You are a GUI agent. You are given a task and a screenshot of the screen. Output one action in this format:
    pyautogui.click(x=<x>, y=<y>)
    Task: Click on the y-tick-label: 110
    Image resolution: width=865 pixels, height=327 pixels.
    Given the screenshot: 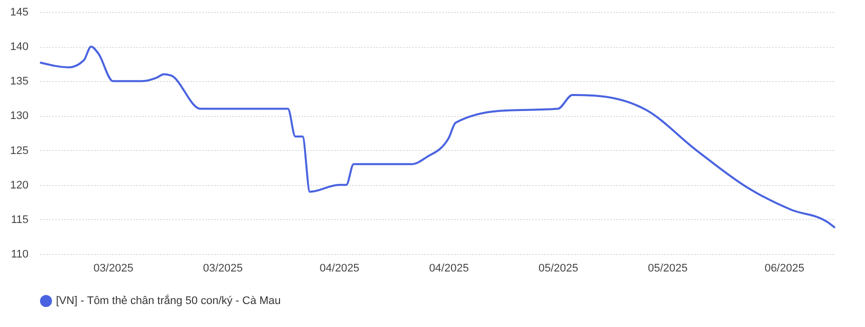 What is the action you would take?
    pyautogui.click(x=19, y=254)
    